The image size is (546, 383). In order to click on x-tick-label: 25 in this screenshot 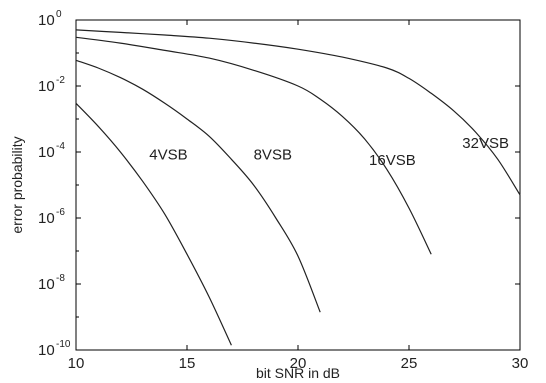, I will do `click(409, 363)`.